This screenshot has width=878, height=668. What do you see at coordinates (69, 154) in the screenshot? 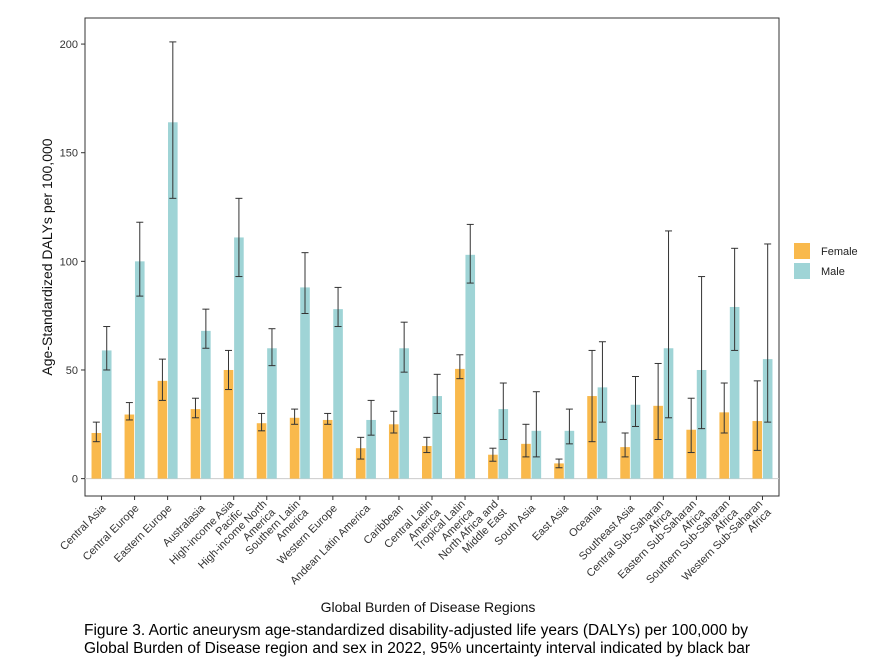
I see `y-tick-label: 150` at bounding box center [69, 154].